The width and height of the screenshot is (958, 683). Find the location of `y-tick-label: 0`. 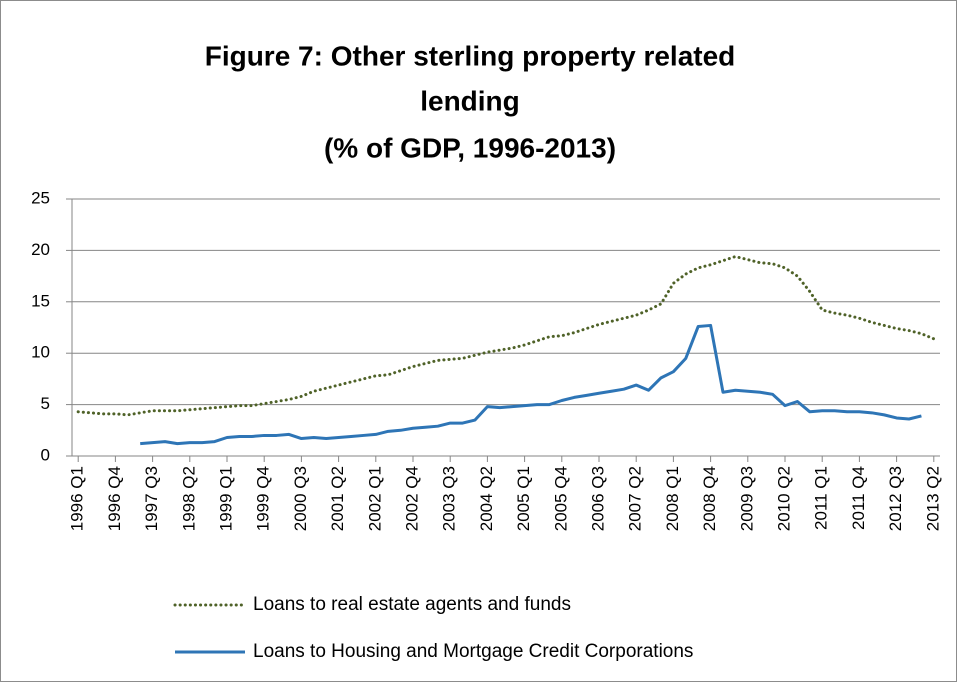

y-tick-label: 0 is located at coordinates (45, 454).